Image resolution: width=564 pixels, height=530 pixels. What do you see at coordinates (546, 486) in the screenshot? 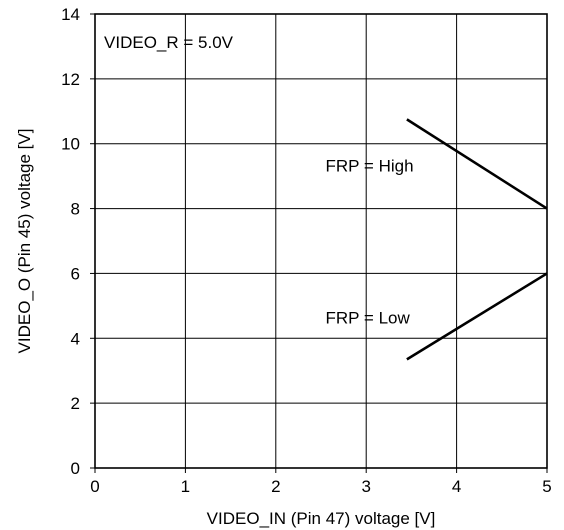
I see `x-tick-label: 5` at bounding box center [546, 486].